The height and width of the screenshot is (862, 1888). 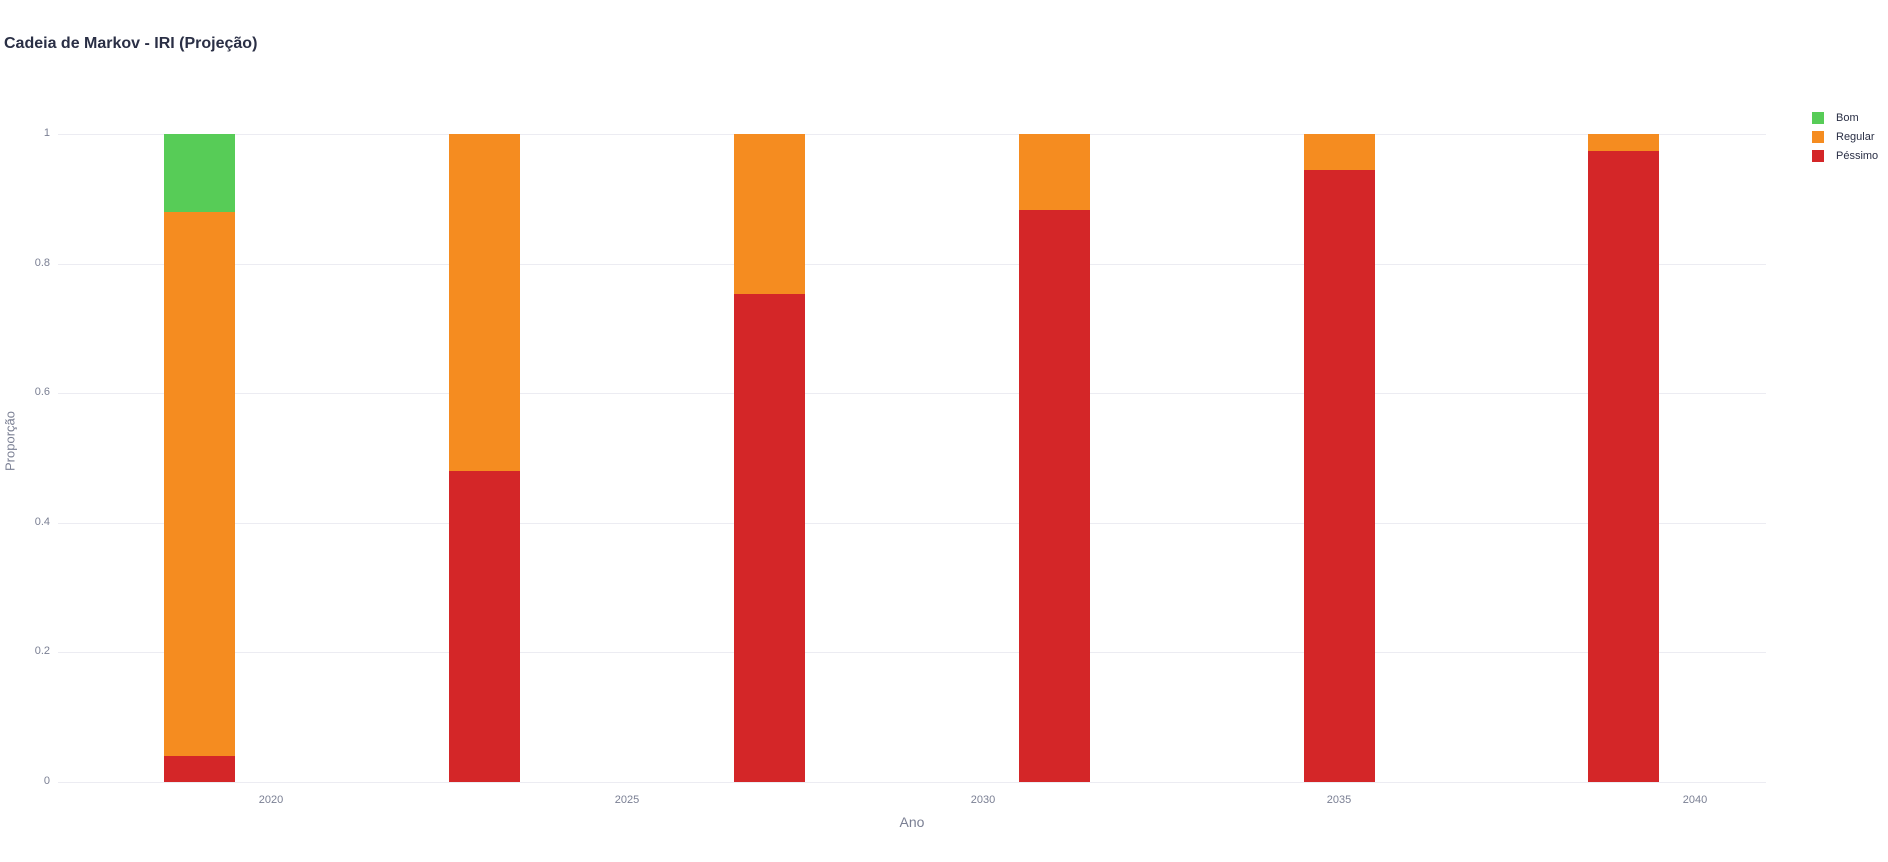 What do you see at coordinates (10, 441) in the screenshot?
I see `y-axis-label: Proporção` at bounding box center [10, 441].